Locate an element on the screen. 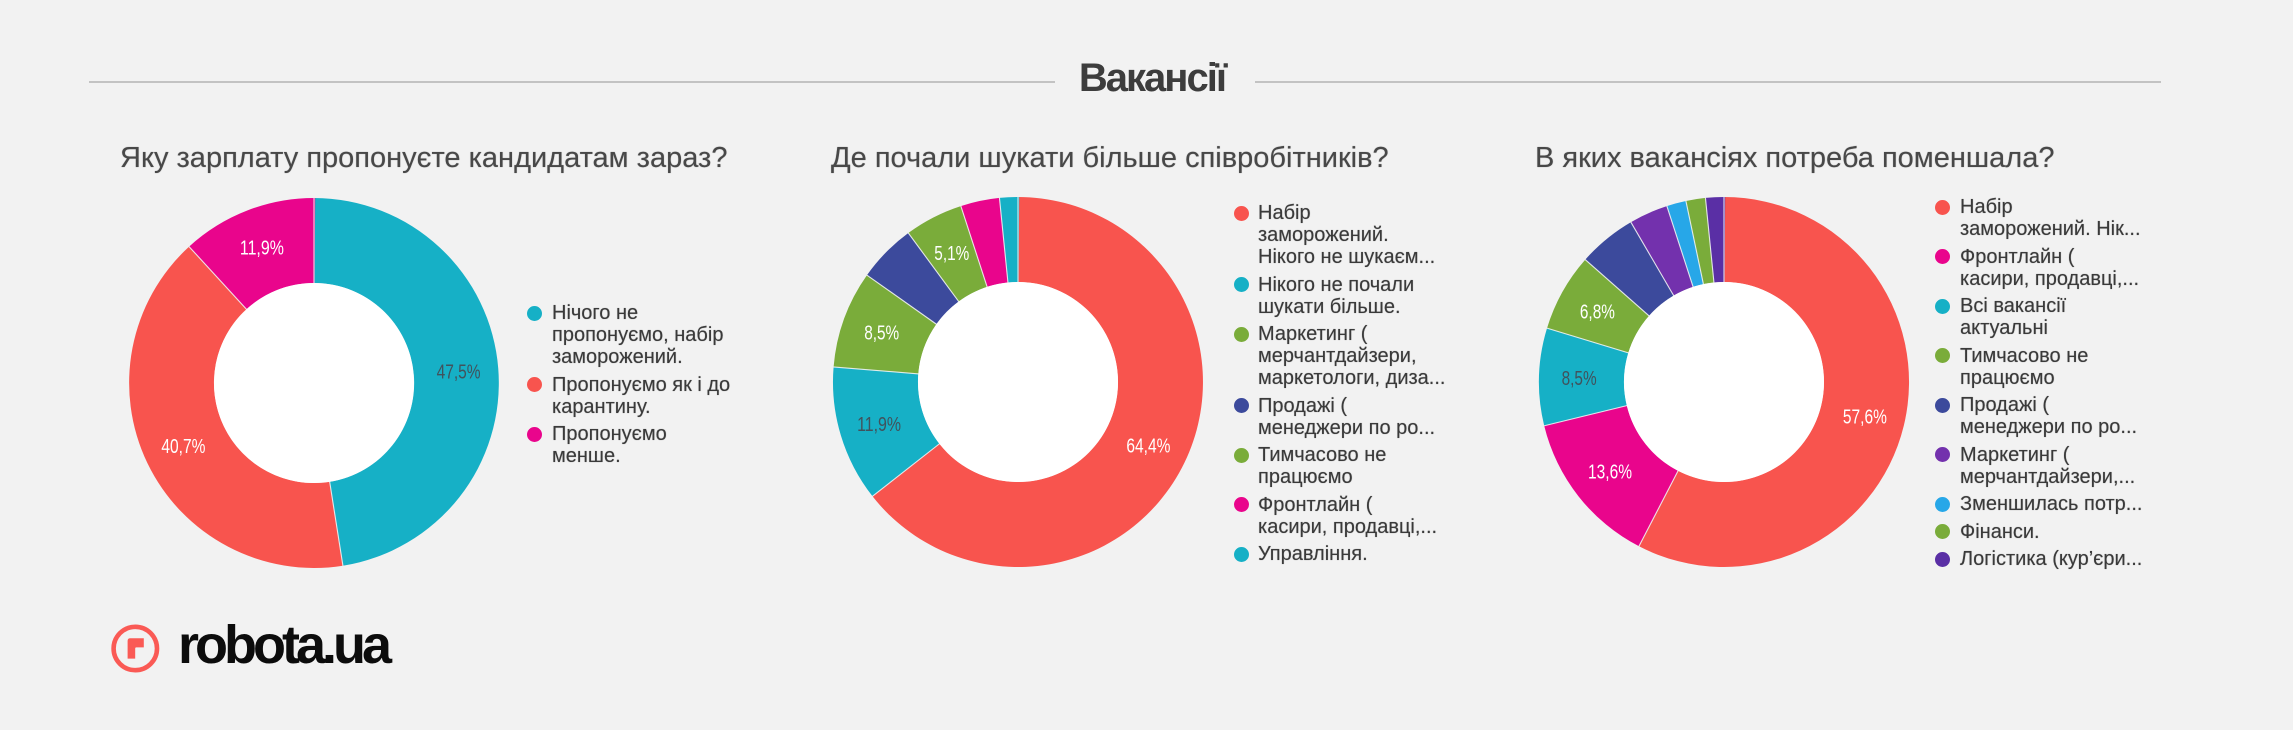  svg-text: 13,6% is located at coordinates (1610, 473).